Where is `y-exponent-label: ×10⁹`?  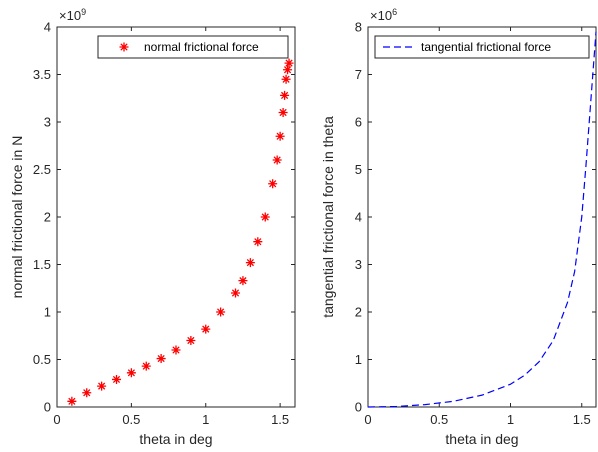 y-exponent-label: ×10⁹ is located at coordinates (72, 15).